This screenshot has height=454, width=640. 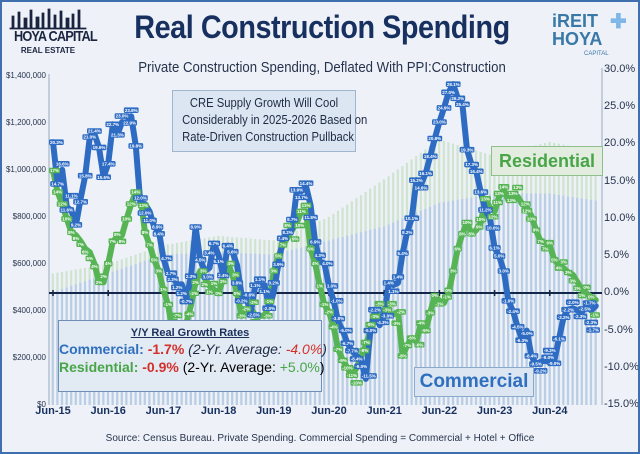 I want to click on point-label-text: 18.4%, so click(x=430, y=156).